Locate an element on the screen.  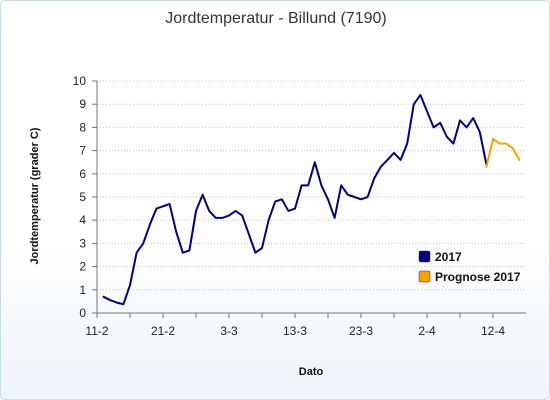
y-tick-label: 6 is located at coordinates (82, 174).